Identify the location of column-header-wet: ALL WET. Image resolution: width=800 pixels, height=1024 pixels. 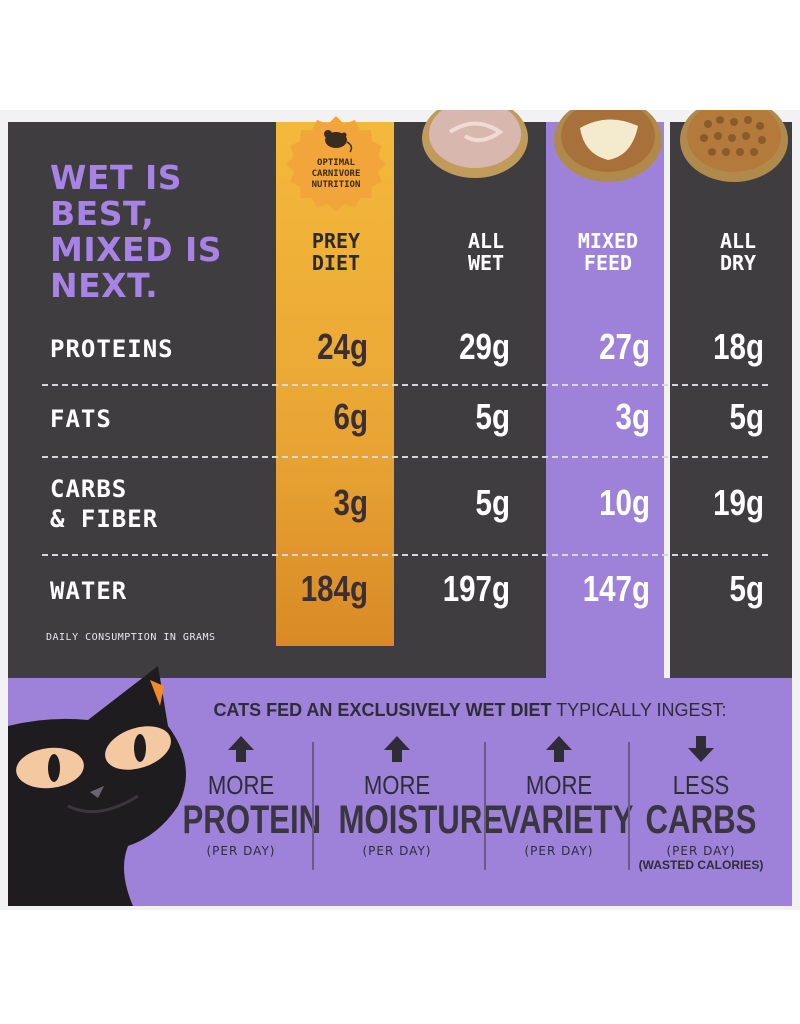
(486, 252).